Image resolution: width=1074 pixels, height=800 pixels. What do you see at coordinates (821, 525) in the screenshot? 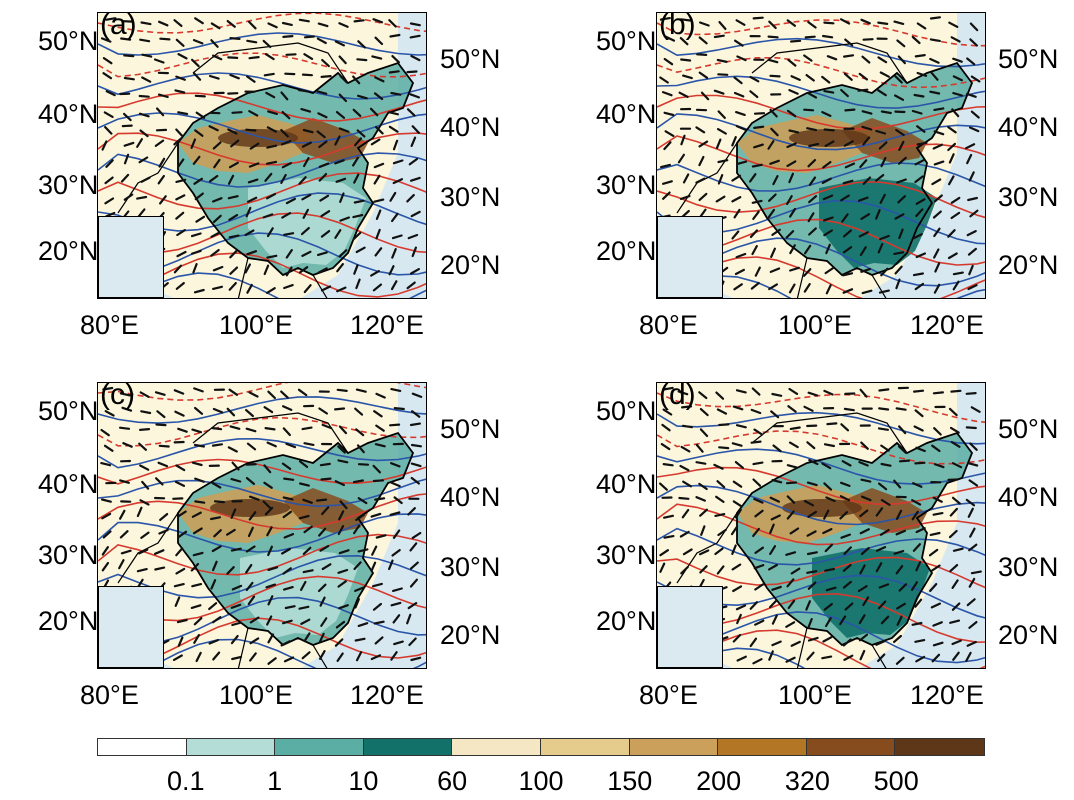
I see `map-panel-d: (d)` at bounding box center [821, 525].